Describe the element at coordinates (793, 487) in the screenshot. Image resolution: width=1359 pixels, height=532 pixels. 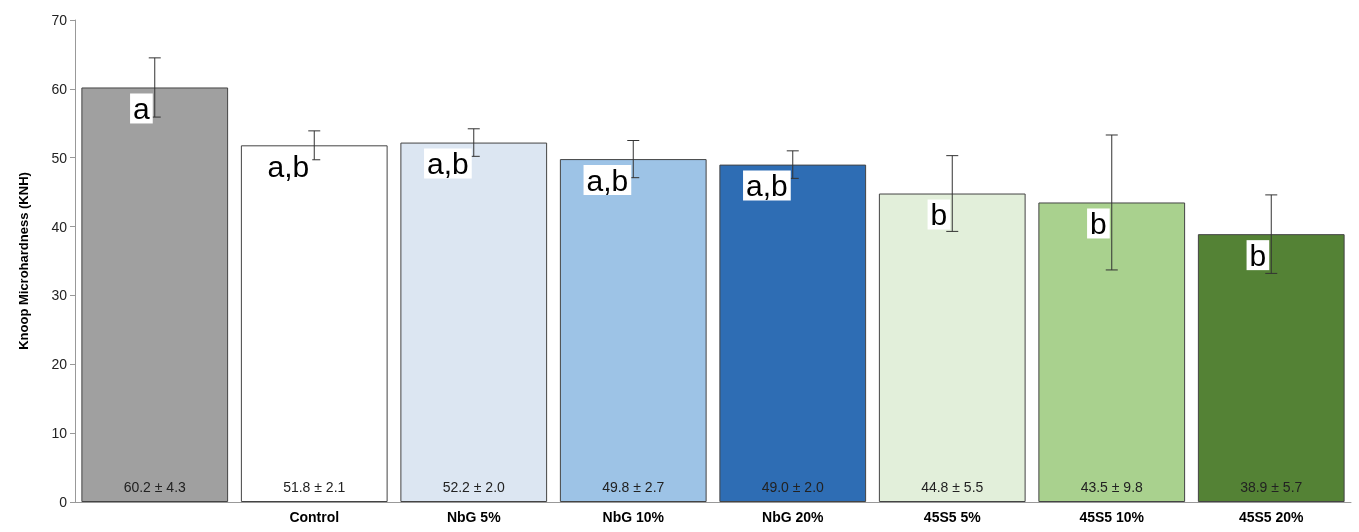
I see `data-label: 49.0 ± 2.0` at that location.